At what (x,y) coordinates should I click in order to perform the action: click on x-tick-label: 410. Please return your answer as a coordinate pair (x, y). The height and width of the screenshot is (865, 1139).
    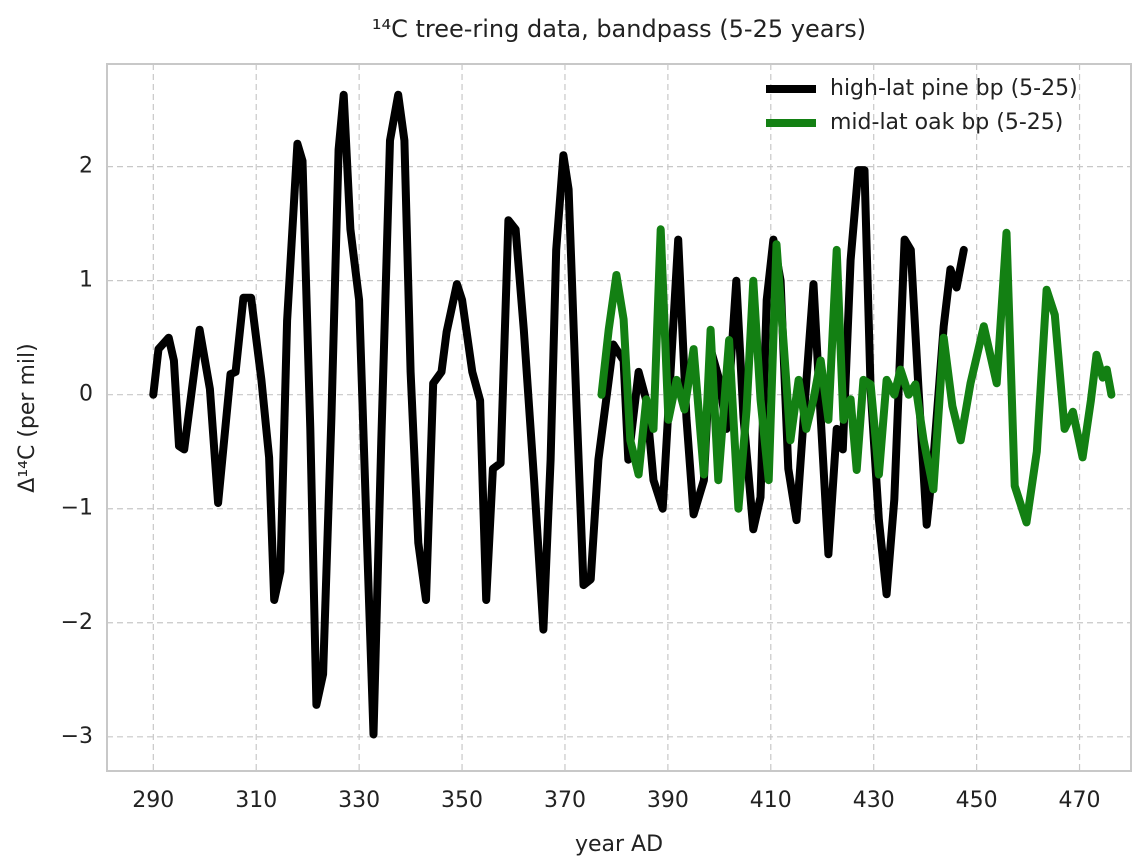
    Looking at the image, I should click on (771, 800).